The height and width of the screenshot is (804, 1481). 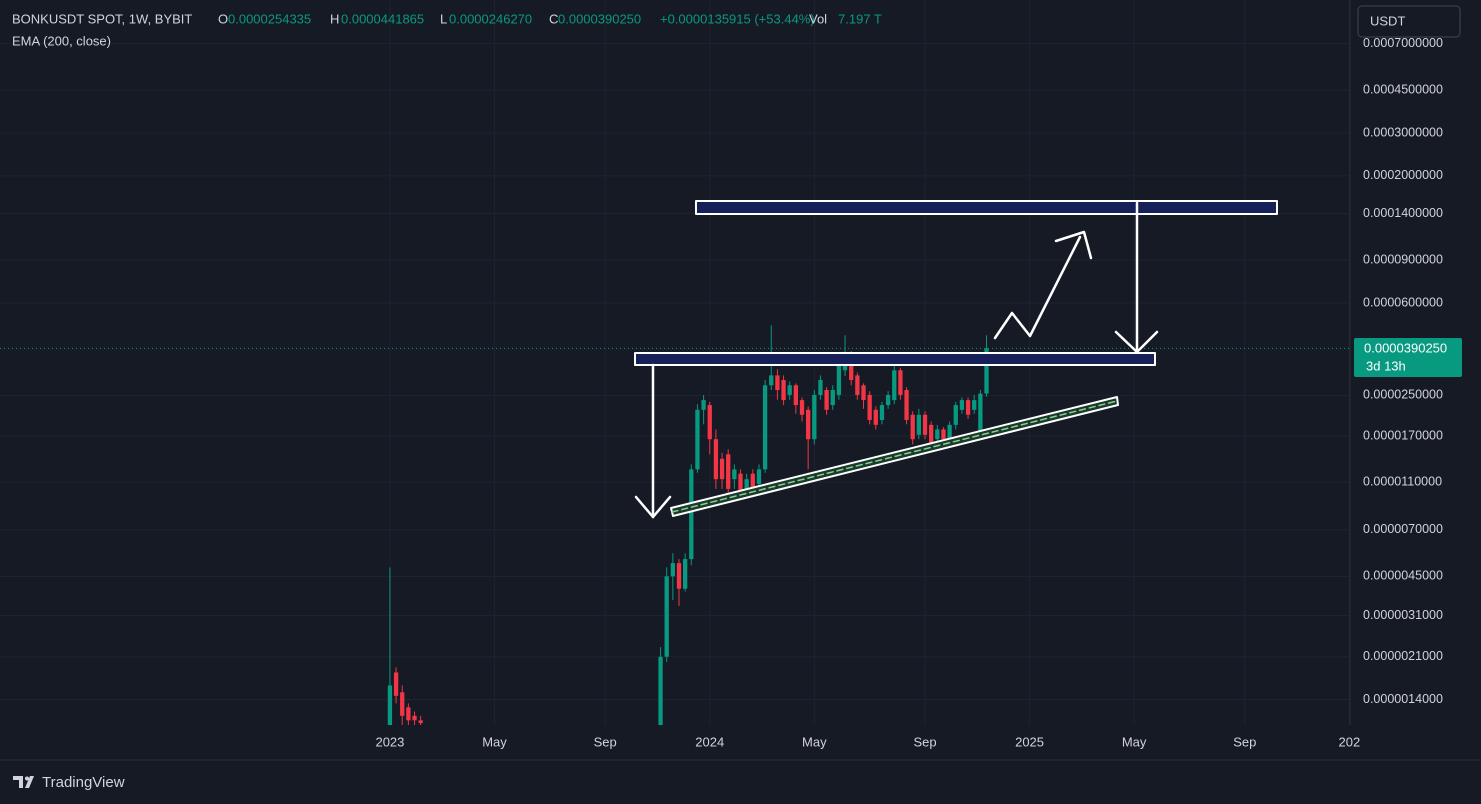 I want to click on y-tick-label: 0.0000170000, so click(x=1403, y=435).